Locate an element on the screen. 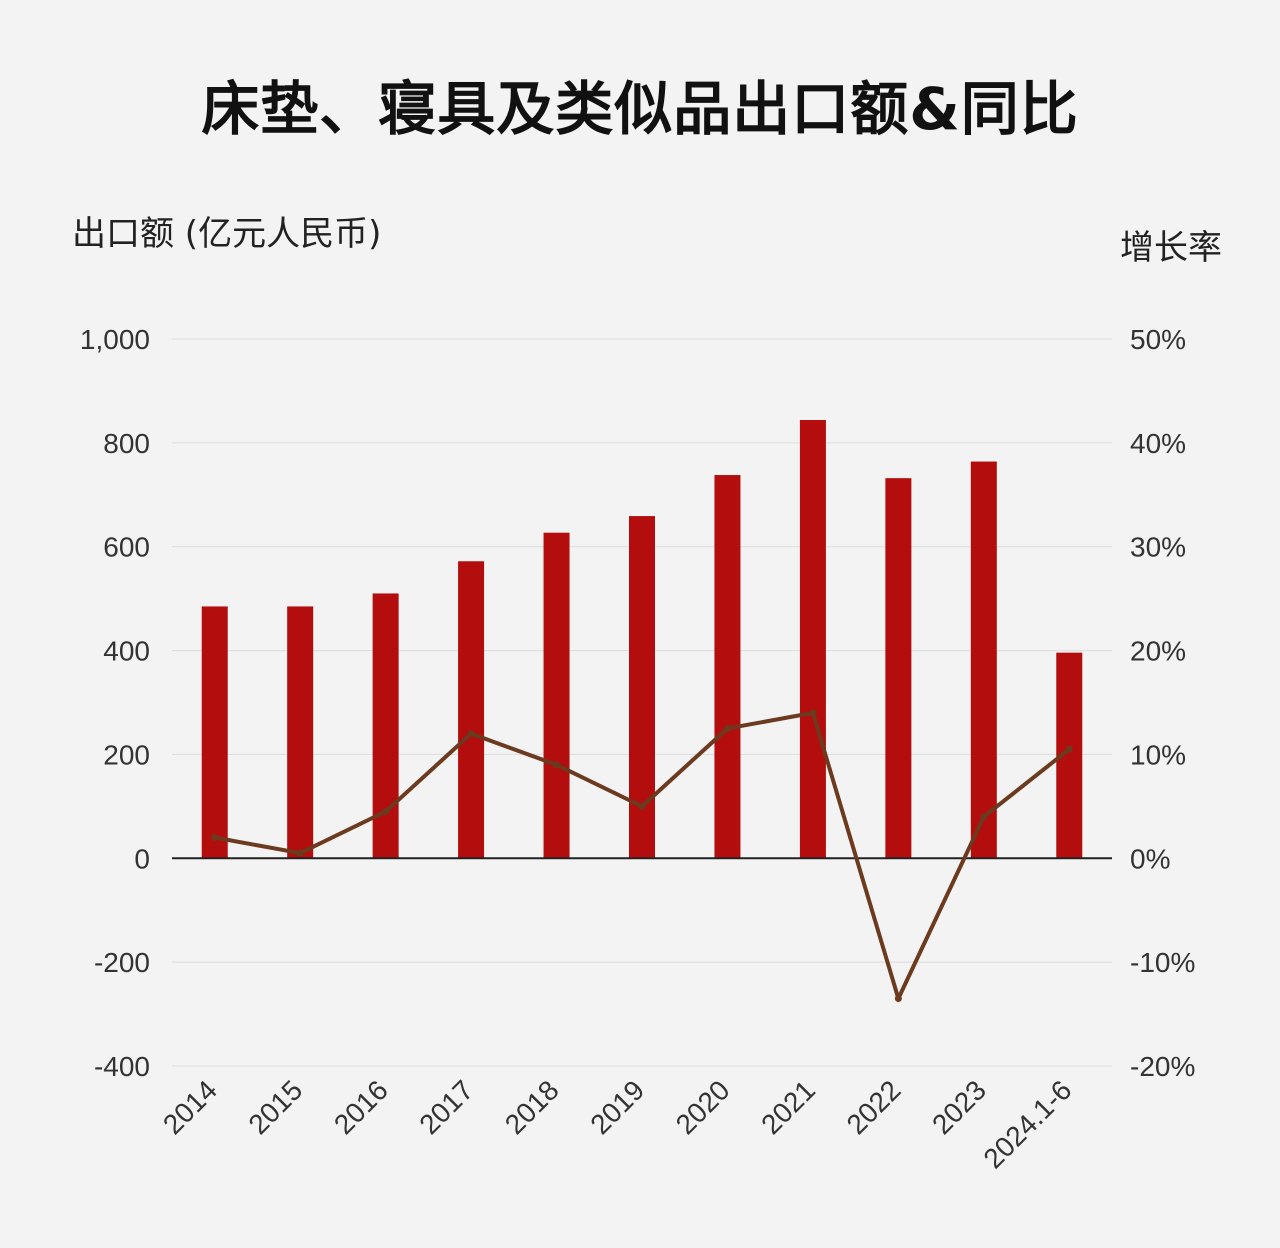  category-label: 2020 is located at coordinates (703, 1107).